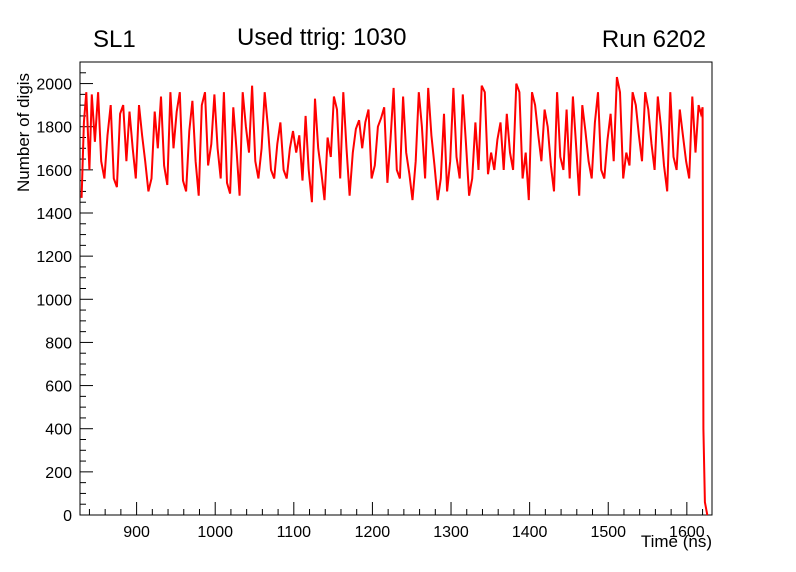  What do you see at coordinates (23, 132) in the screenshot?
I see `y-axis-label: Number of digis` at bounding box center [23, 132].